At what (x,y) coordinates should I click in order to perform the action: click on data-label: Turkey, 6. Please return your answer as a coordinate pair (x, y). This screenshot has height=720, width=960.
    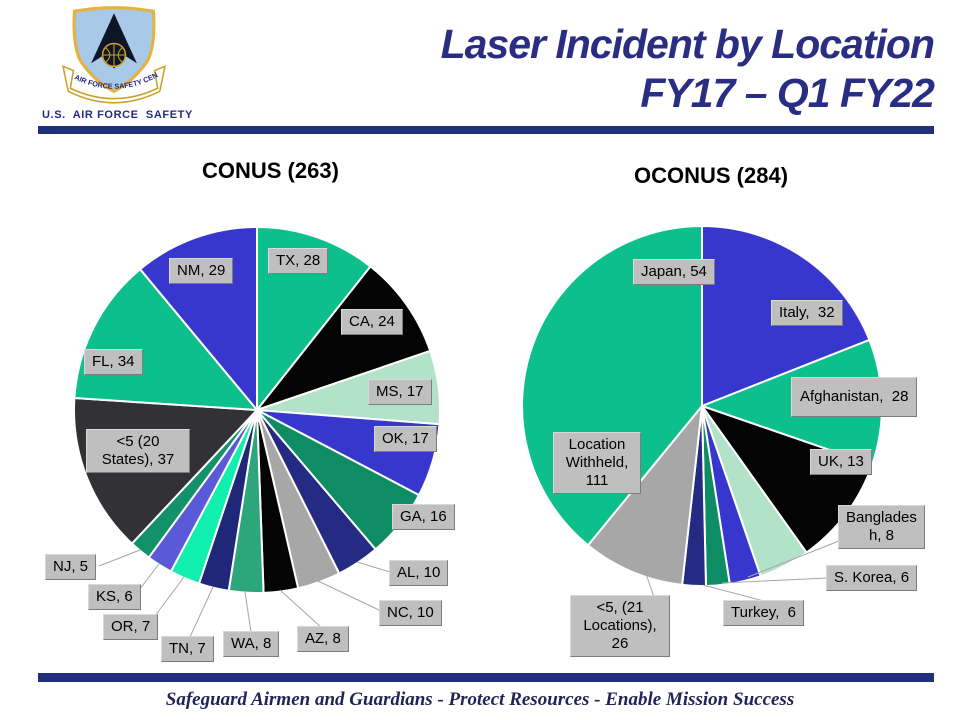
    Looking at the image, I should click on (764, 613).